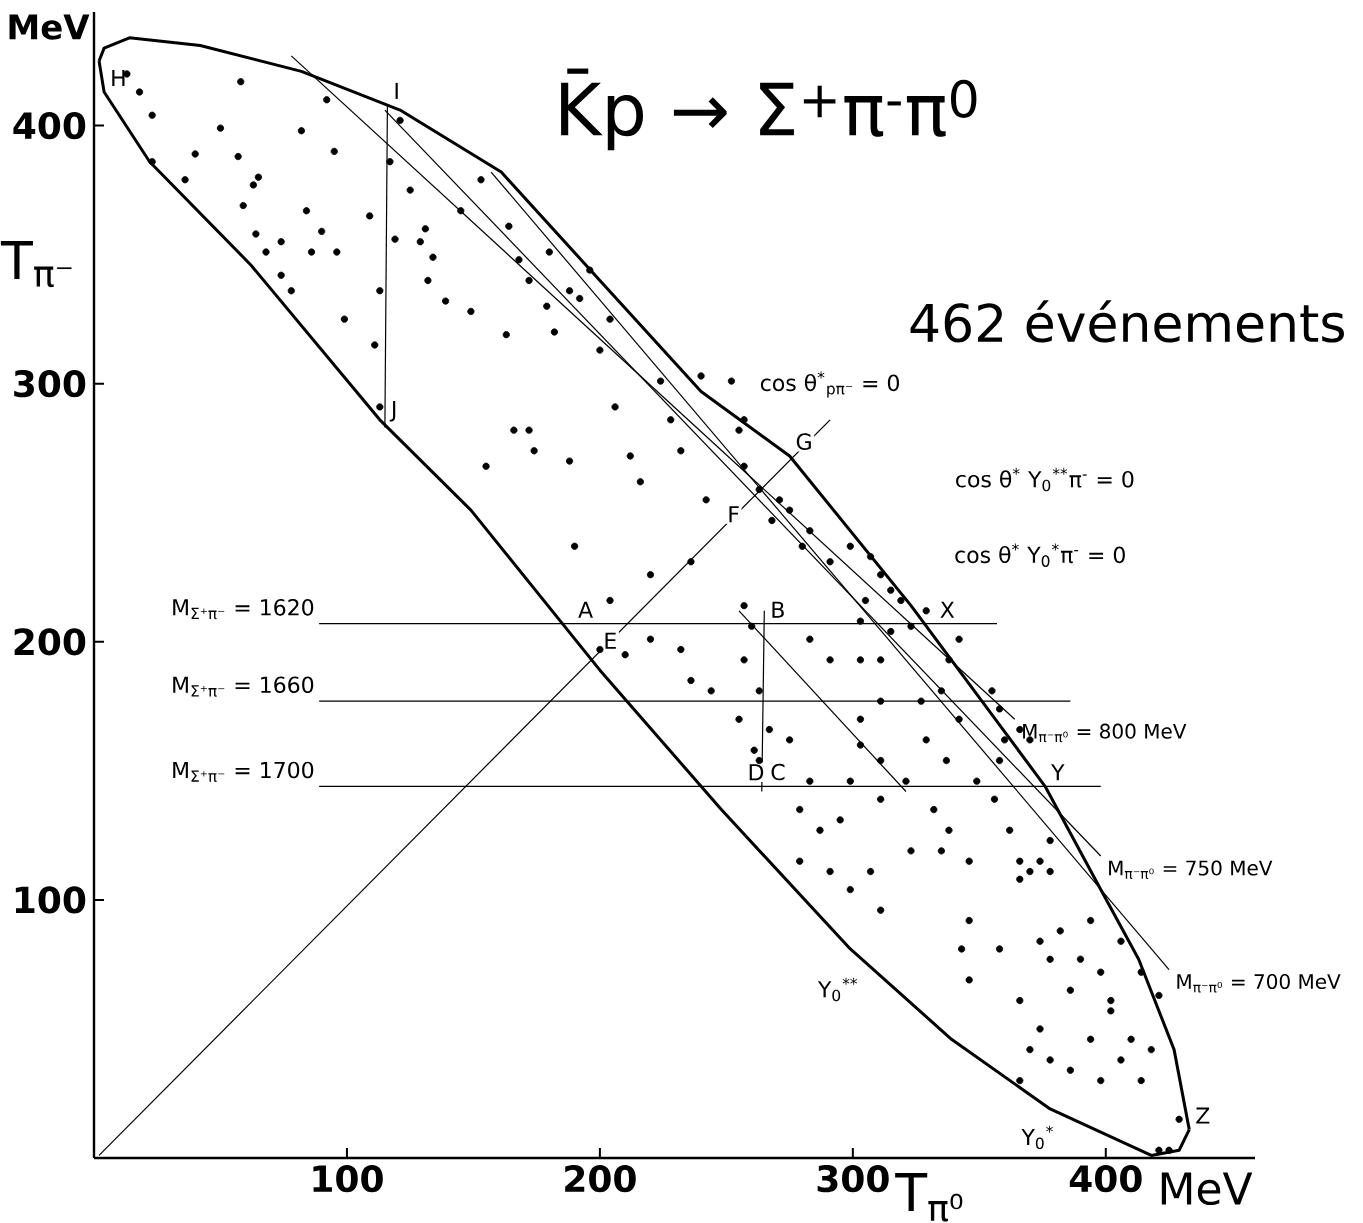  What do you see at coordinates (1058, 772) in the screenshot?
I see `annotation: Y` at bounding box center [1058, 772].